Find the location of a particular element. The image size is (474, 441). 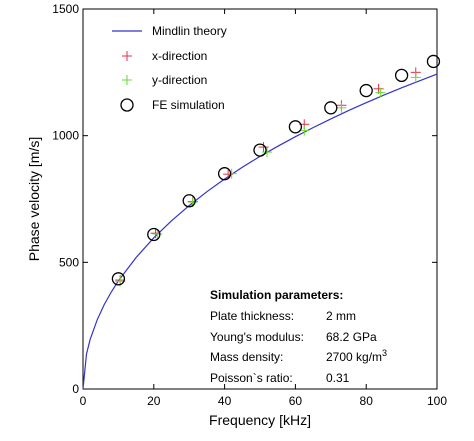

parameter-label: Mass density: is located at coordinates (246, 357).